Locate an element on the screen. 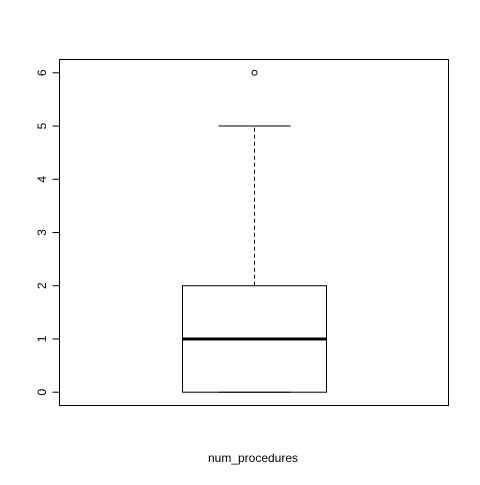  y-tick-label: 3 is located at coordinates (42, 232).